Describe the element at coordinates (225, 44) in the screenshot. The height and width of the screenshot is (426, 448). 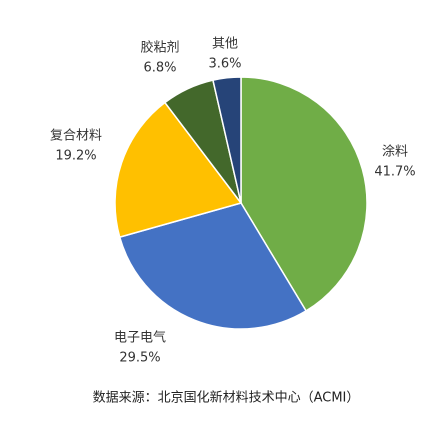
I see `slice-label: 其他` at that location.